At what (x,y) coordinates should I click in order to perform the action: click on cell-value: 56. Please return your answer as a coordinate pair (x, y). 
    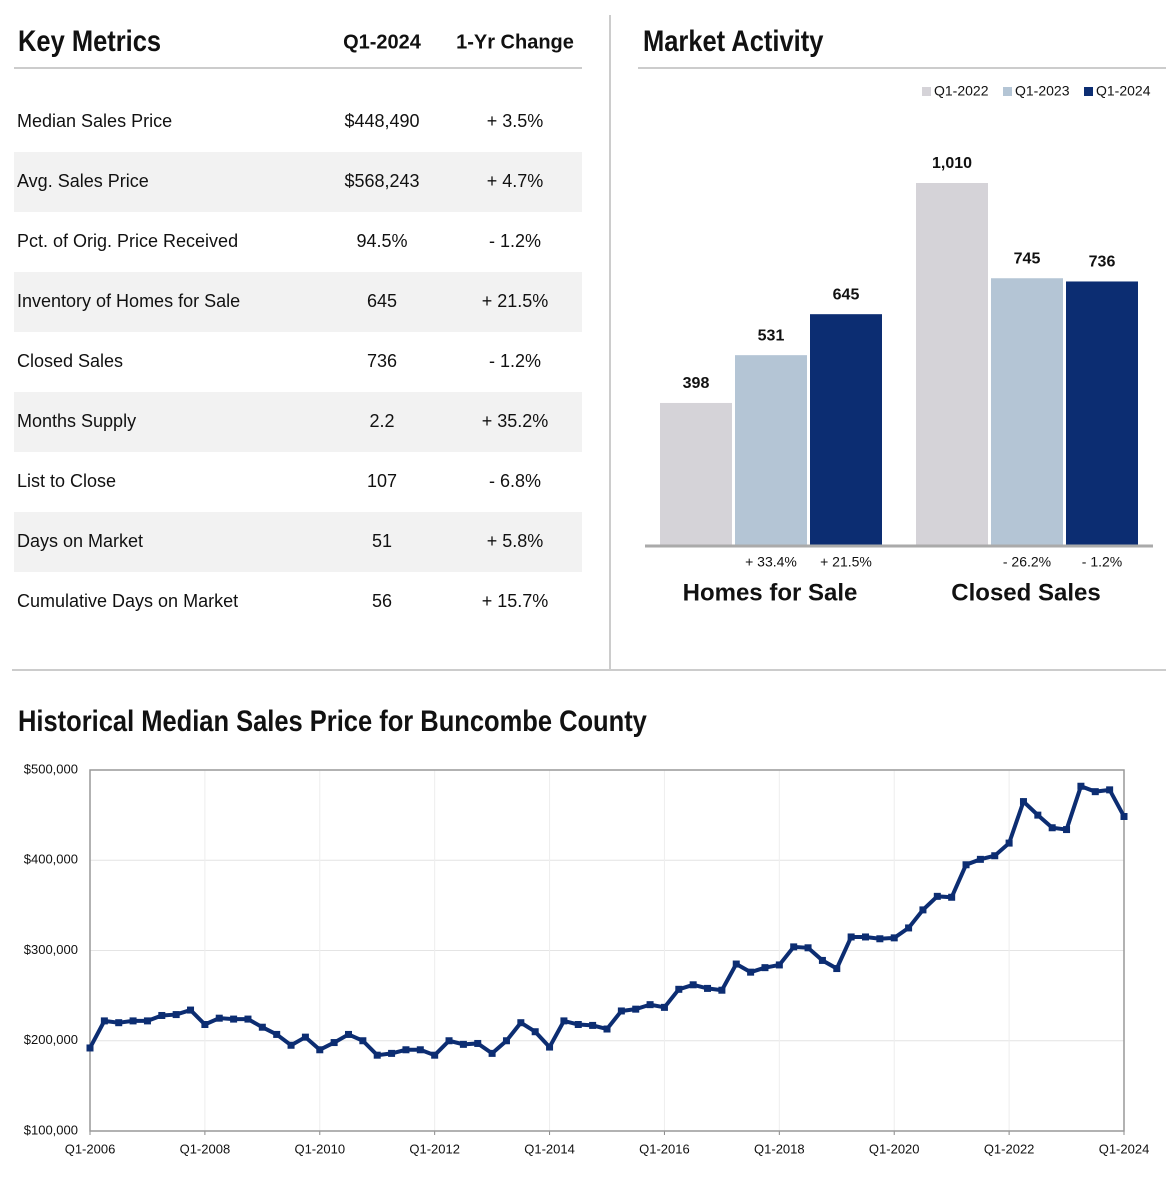
    Looking at the image, I should click on (382, 601).